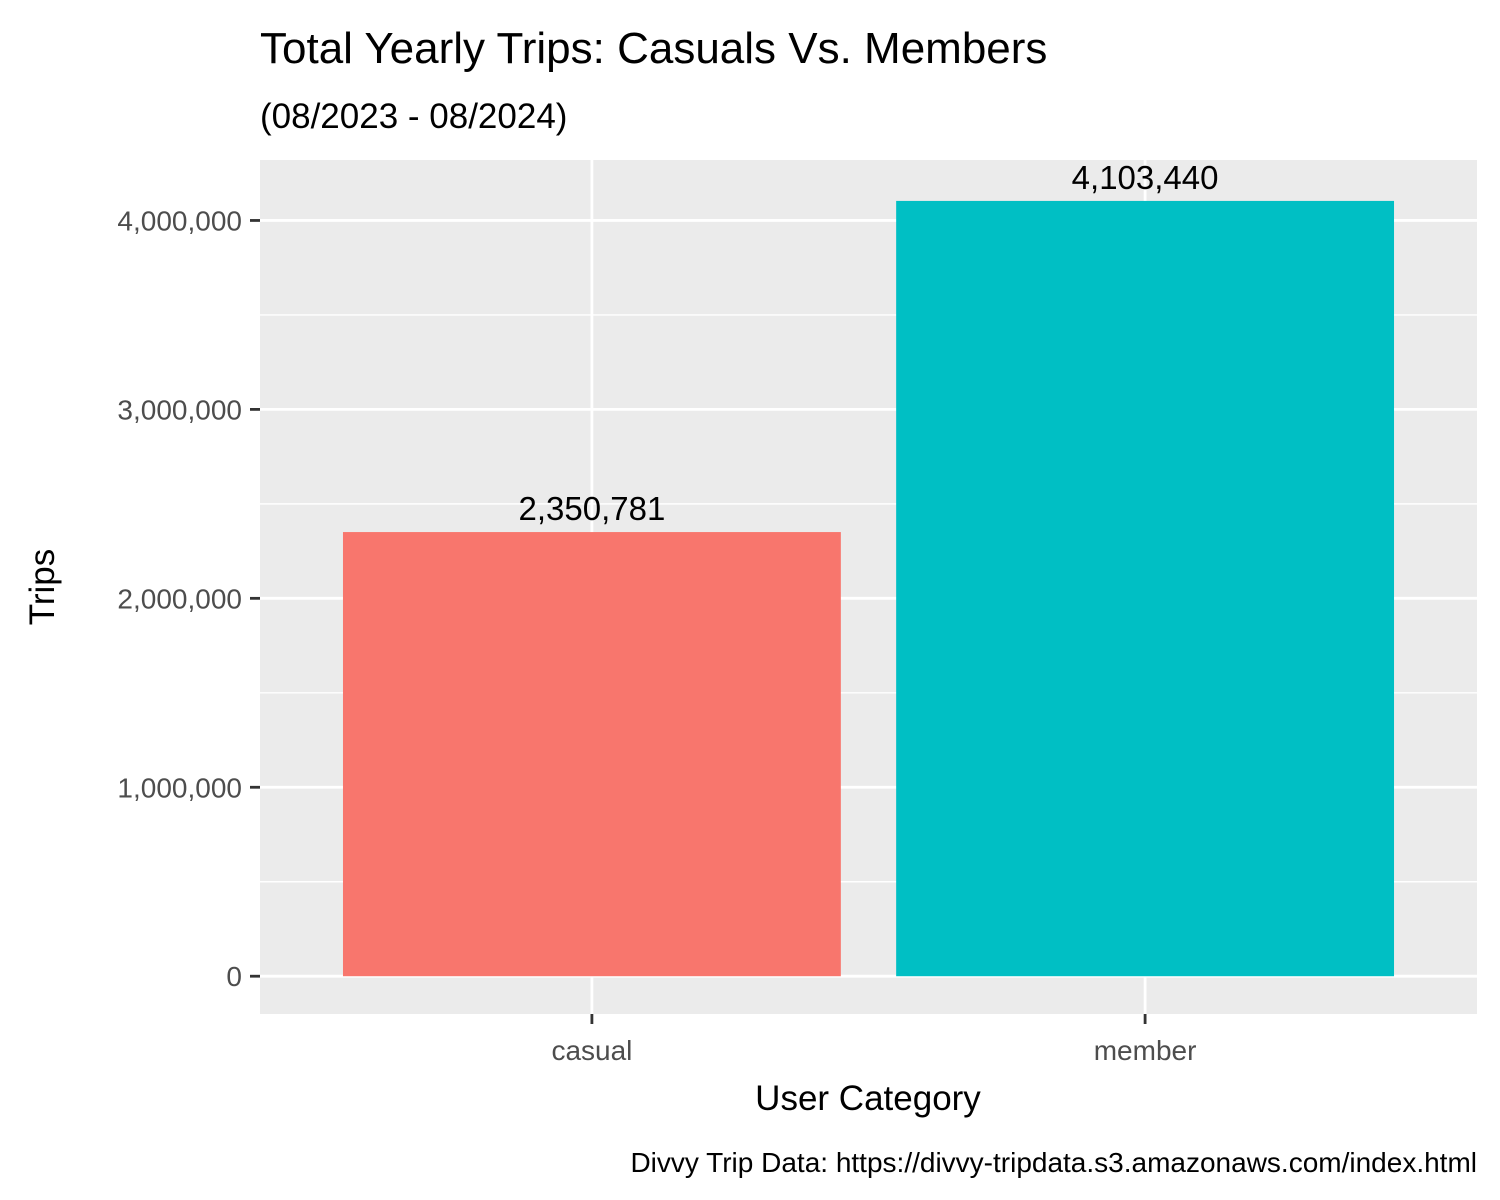 Image resolution: width=1500 pixels, height=1200 pixels. What do you see at coordinates (42, 587) in the screenshot?
I see `y-axis-title: Trips` at bounding box center [42, 587].